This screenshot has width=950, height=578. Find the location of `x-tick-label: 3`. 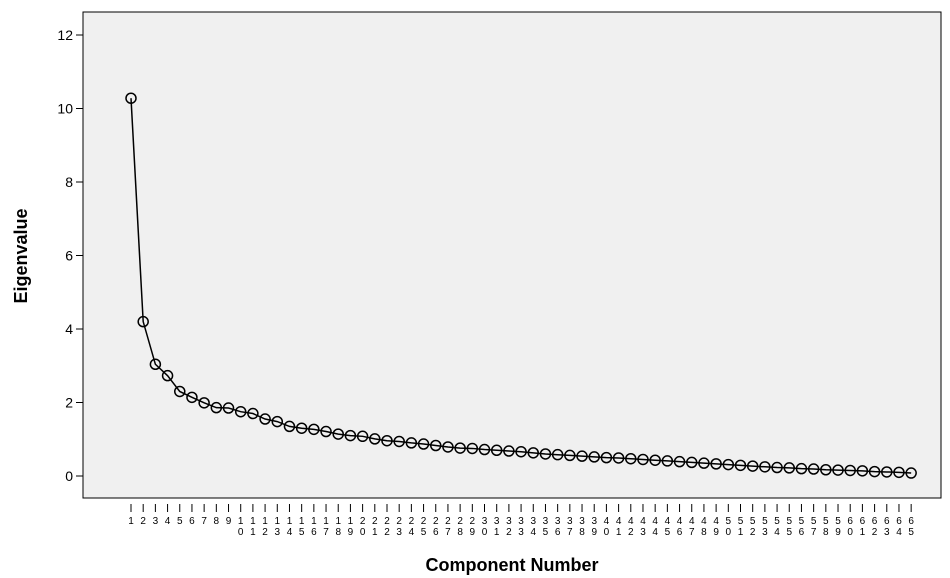

x-tick-label: 3 is located at coordinates (156, 521).